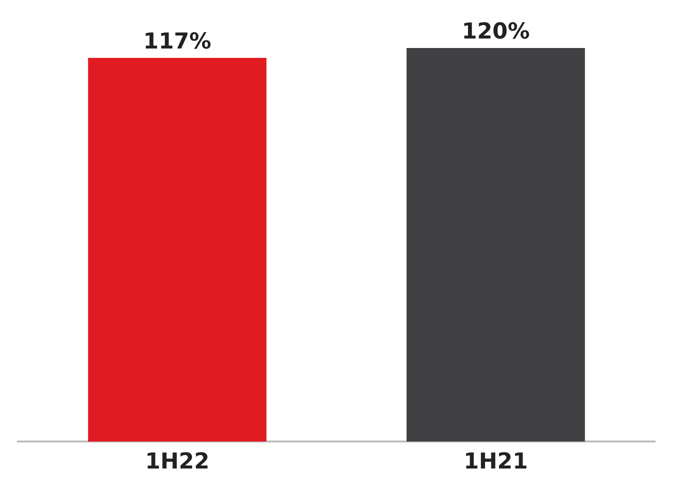  Describe the element at coordinates (177, 462) in the screenshot. I see `x-tick-label: 1H22` at that location.